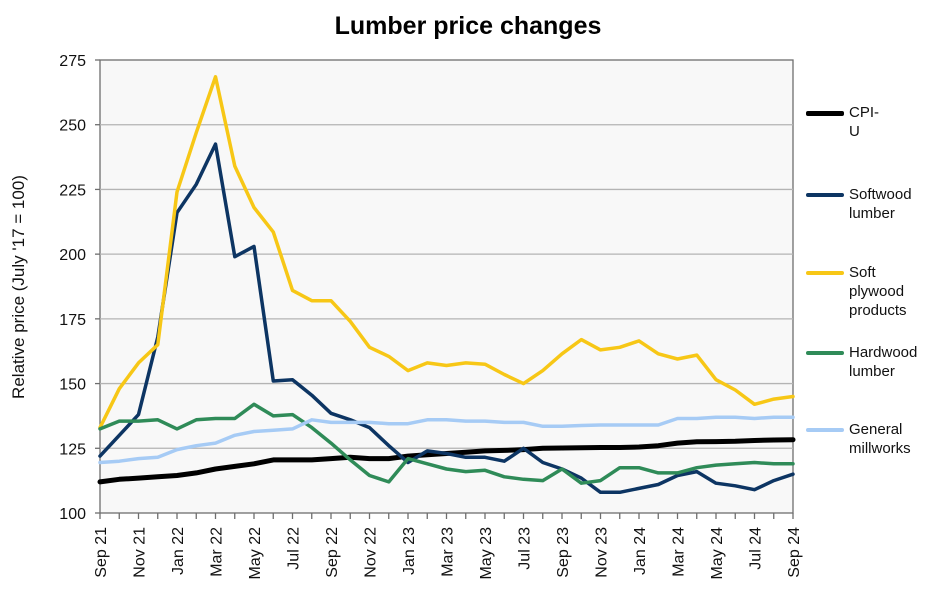 The height and width of the screenshot is (606, 936). Describe the element at coordinates (178, 551) in the screenshot. I see `x-tick-label: Jan 22` at that location.